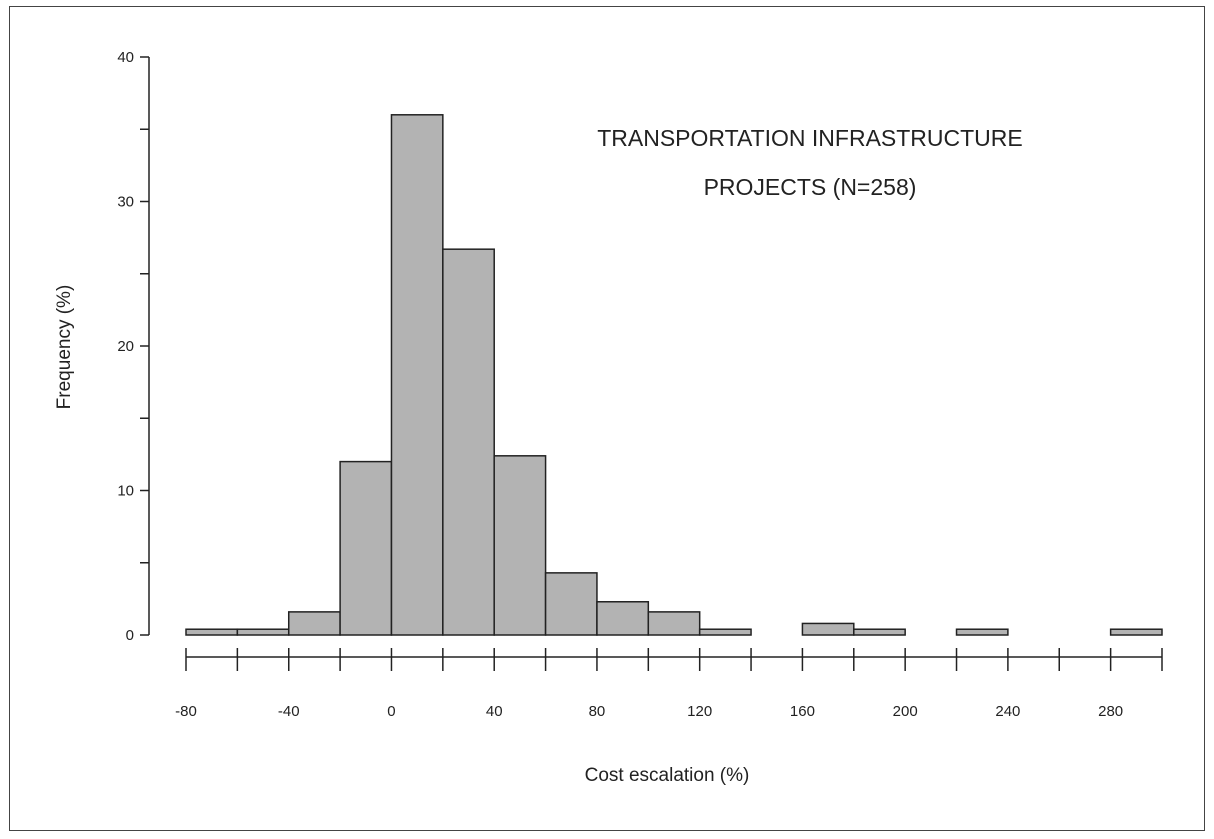 This screenshot has width=1214, height=839. I want to click on chart-title-line-1: TRANSPORTATION INFRASTRUCTURE, so click(810, 138).